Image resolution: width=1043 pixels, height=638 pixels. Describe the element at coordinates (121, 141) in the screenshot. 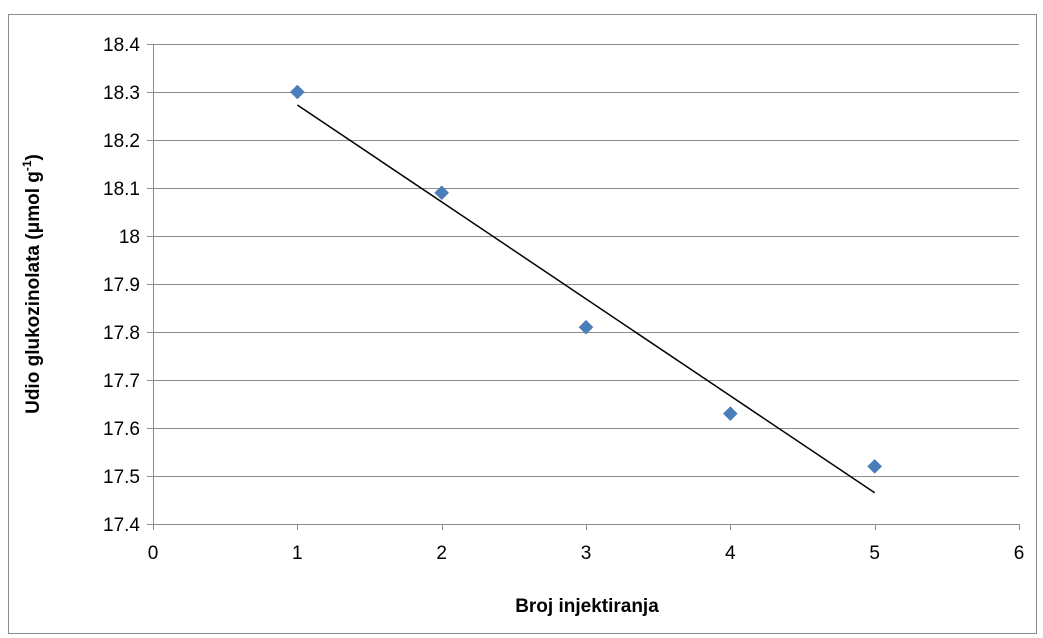

I see `y-tick-label: 18.2` at that location.